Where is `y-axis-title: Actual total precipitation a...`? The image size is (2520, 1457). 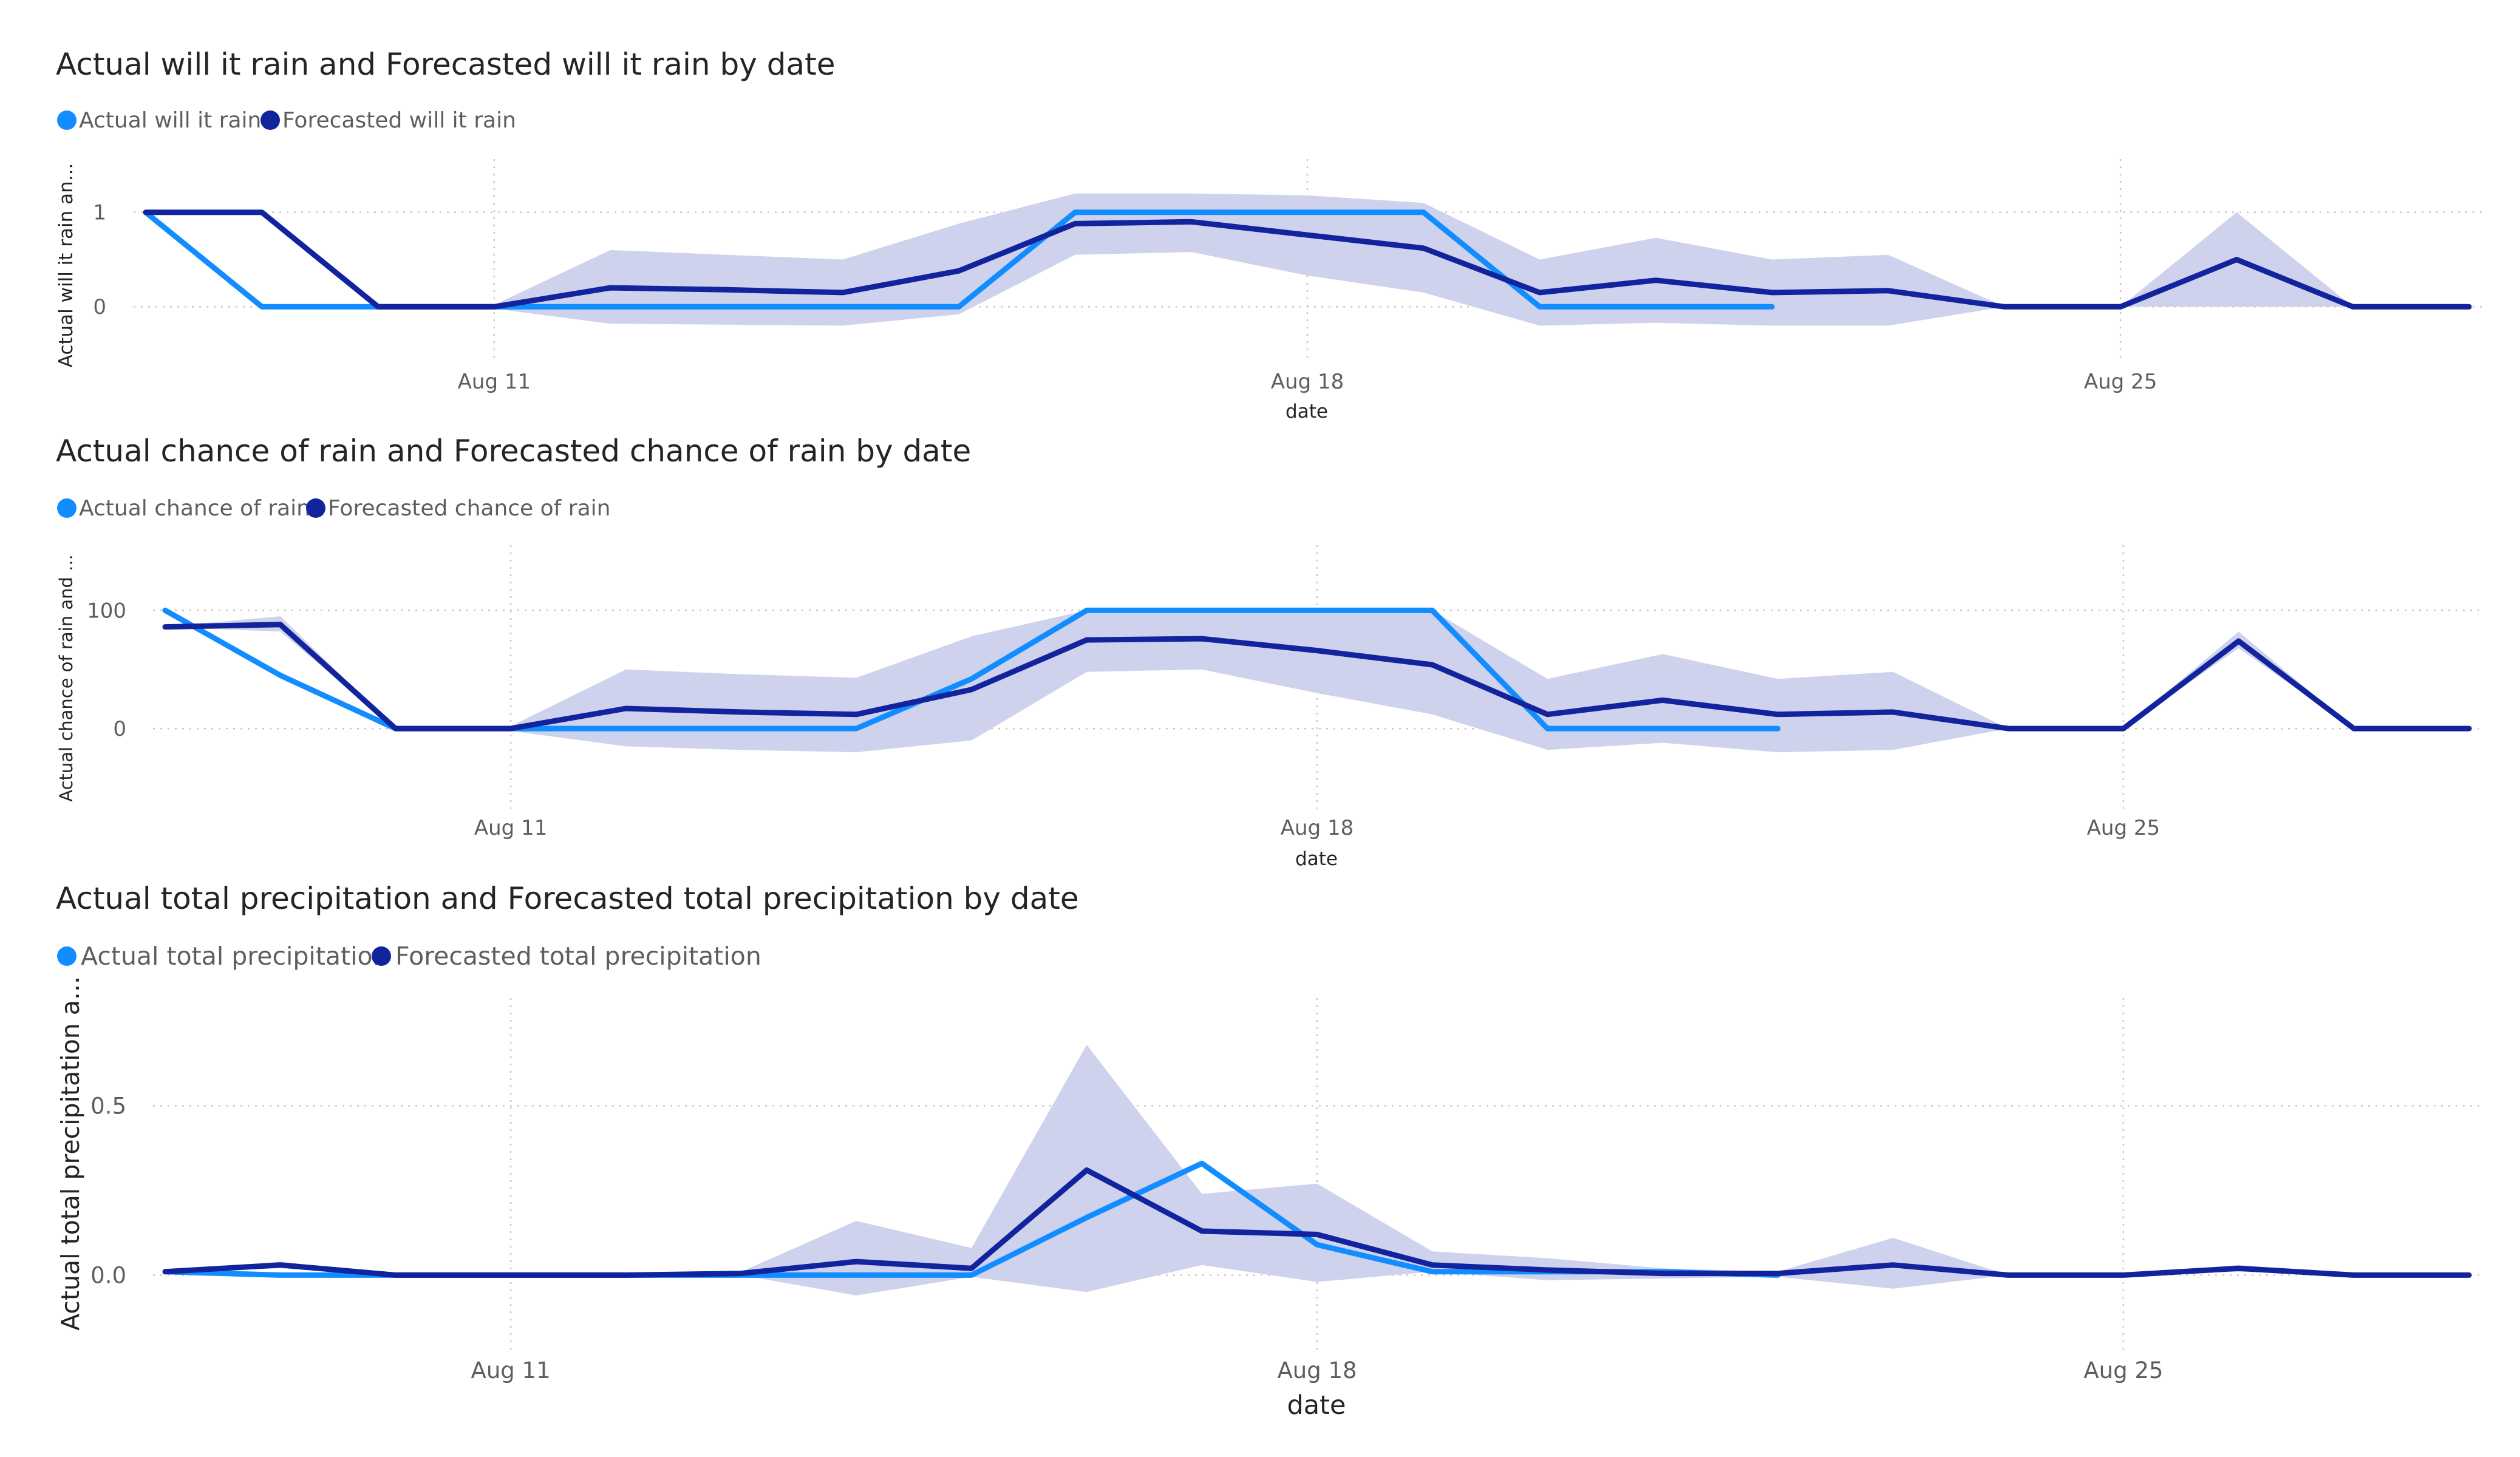
y-axis-title: Actual total precipitation a... is located at coordinates (70, 1153).